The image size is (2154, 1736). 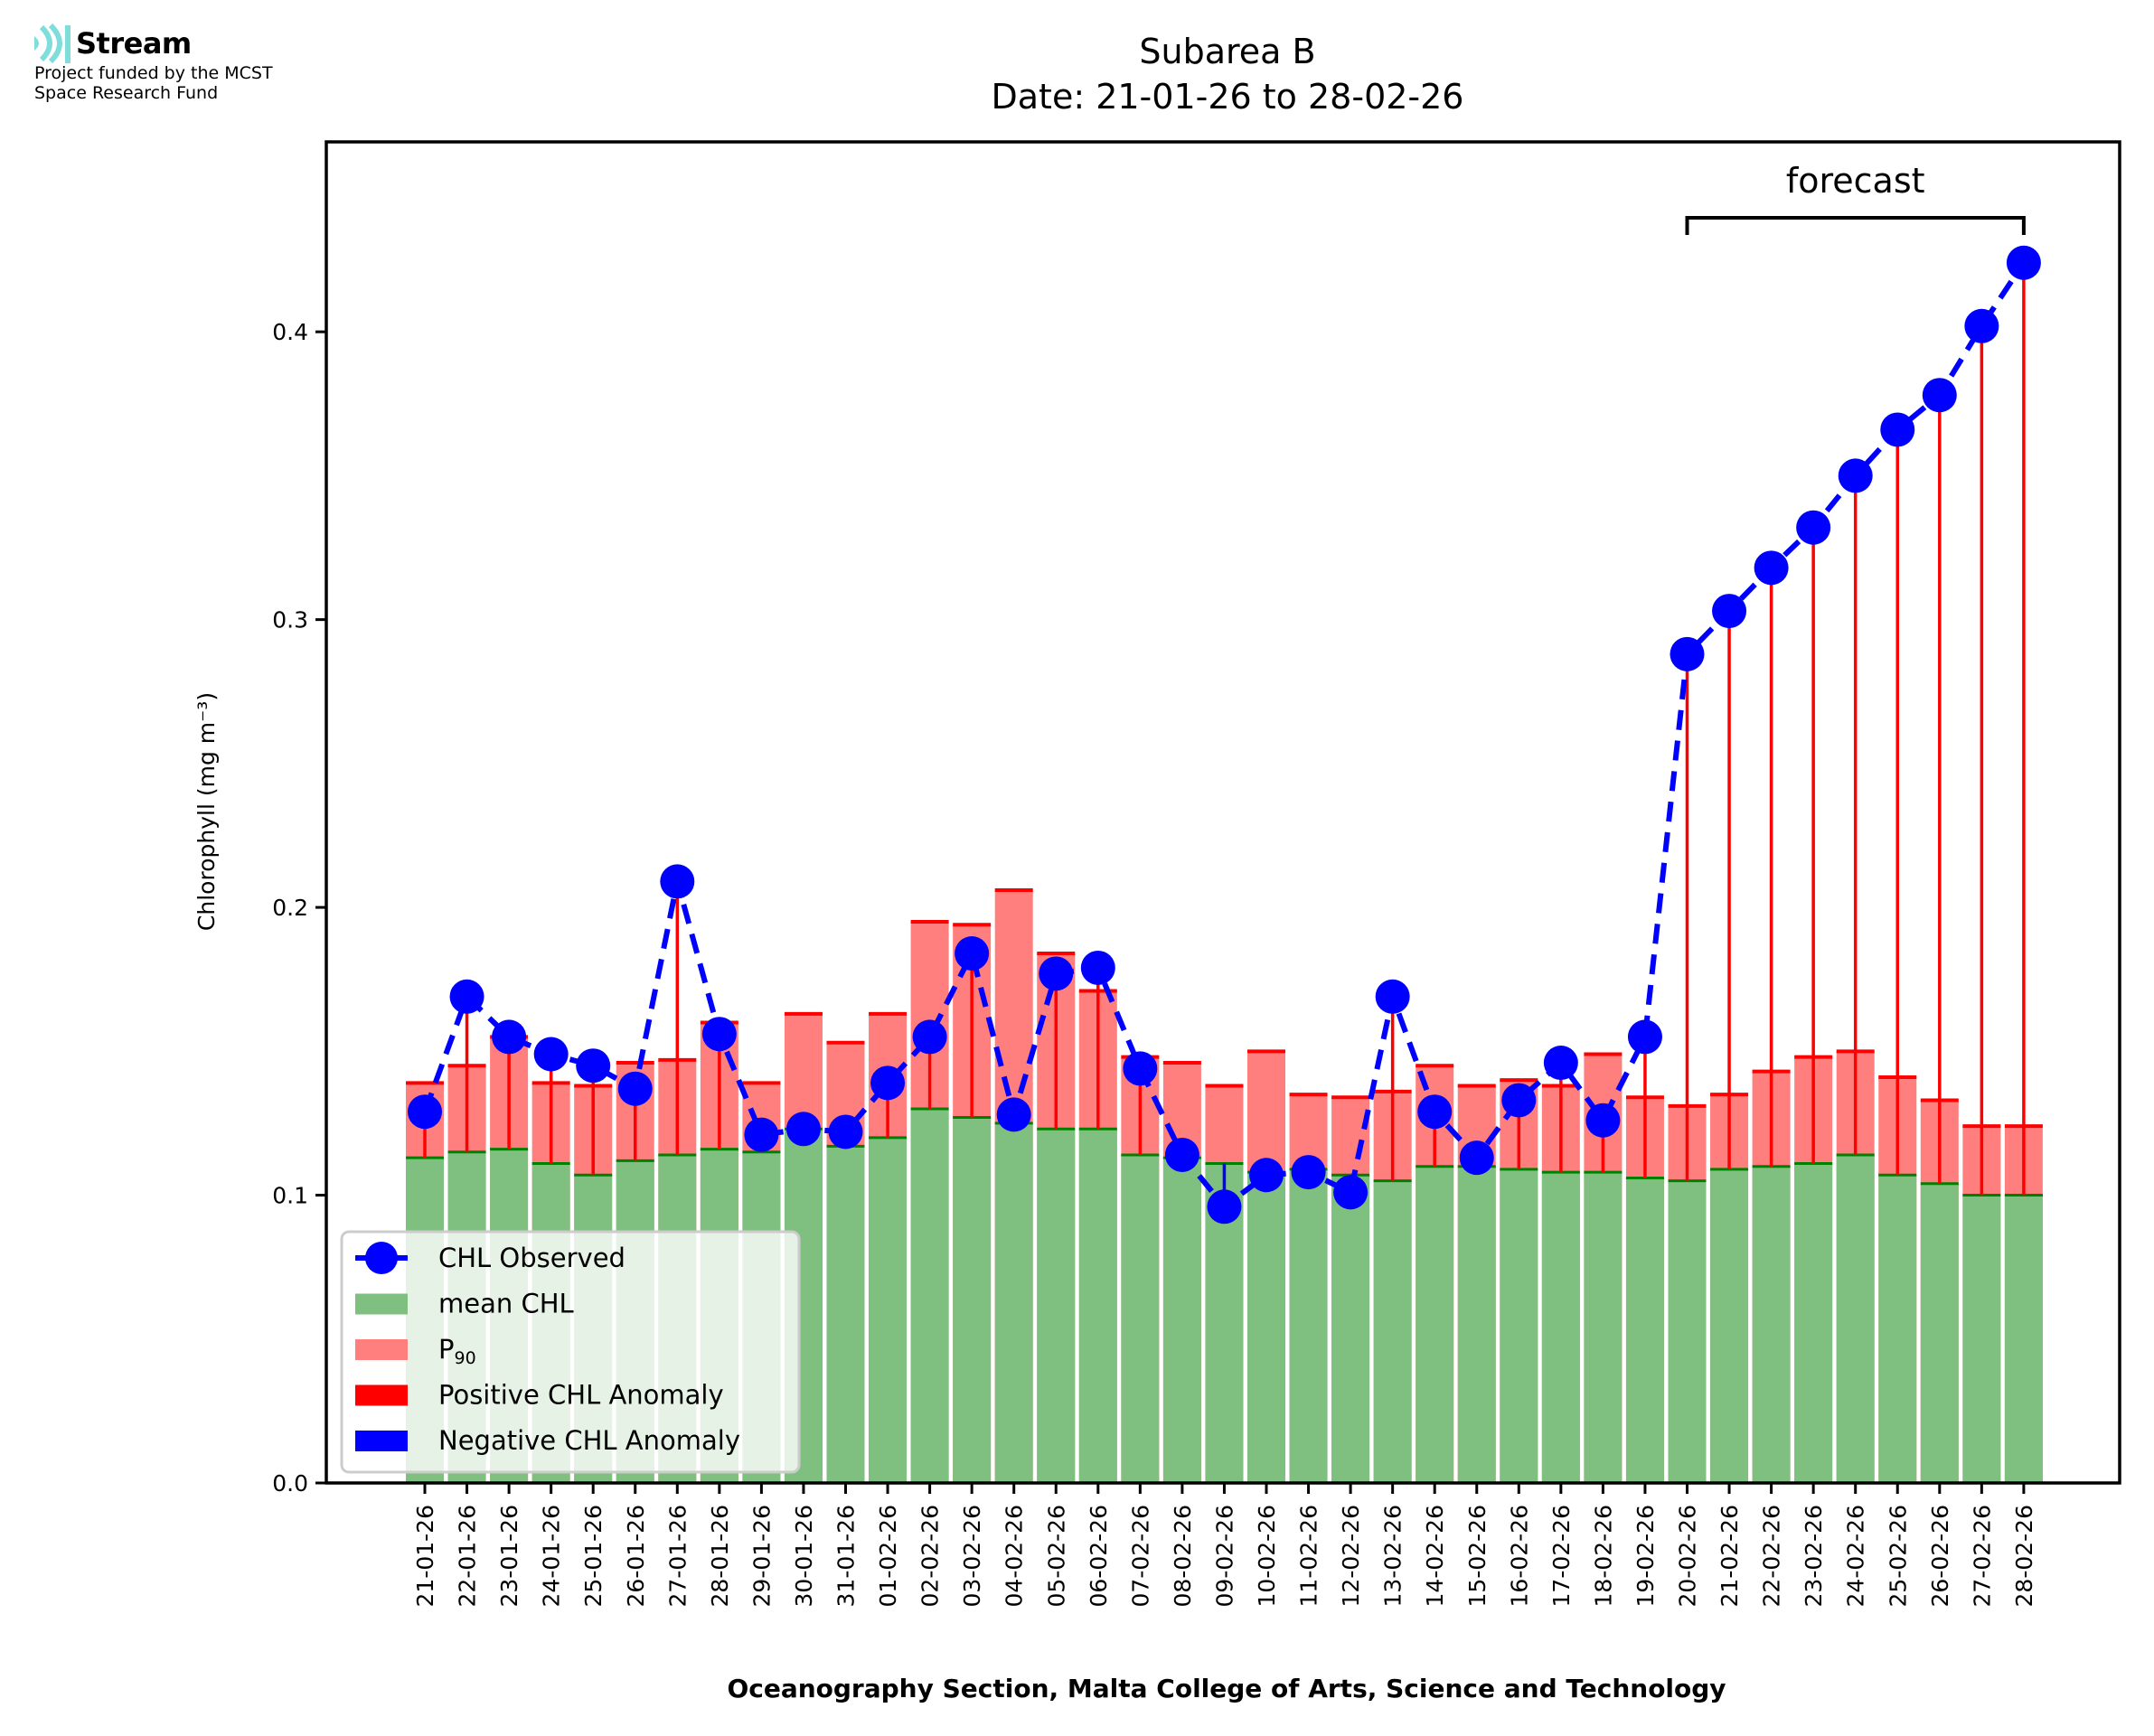 I want to click on x-tick-label: 28-01-26, so click(x=720, y=1556).